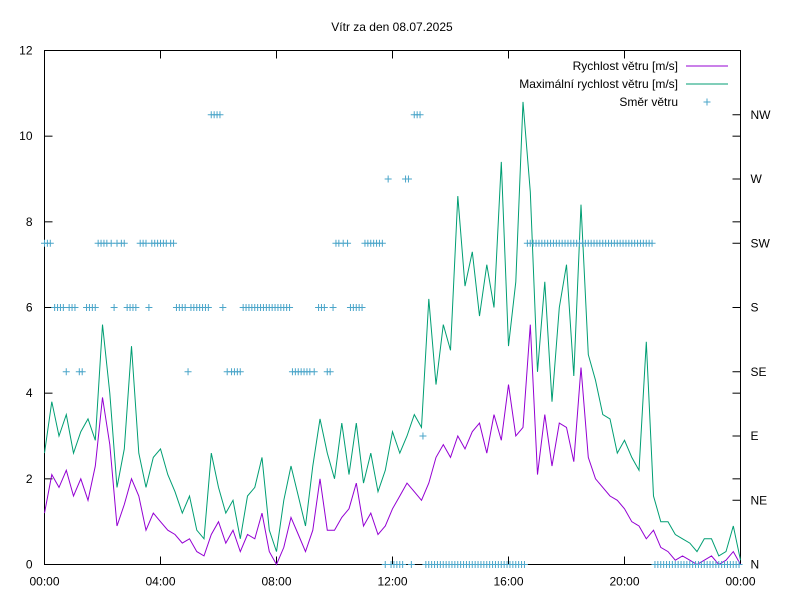 The image size is (800, 600). I want to click on y-tick-label: 0, so click(29, 565).